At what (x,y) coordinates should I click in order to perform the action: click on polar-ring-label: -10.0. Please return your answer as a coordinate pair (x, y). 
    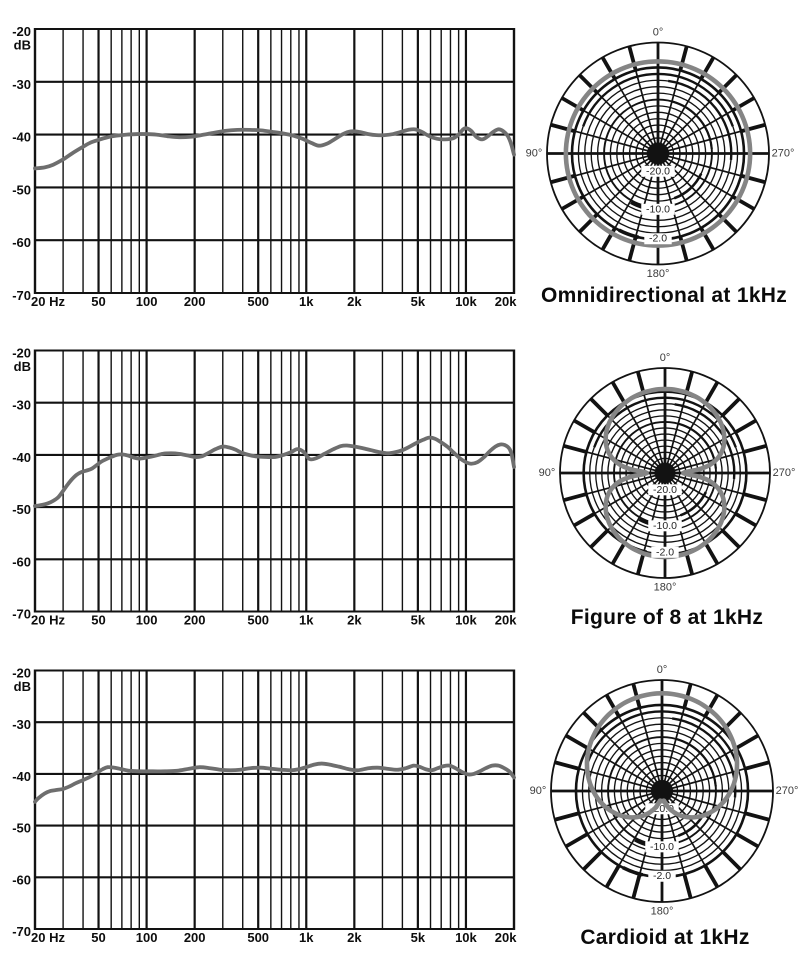
    Looking at the image, I should click on (665, 526).